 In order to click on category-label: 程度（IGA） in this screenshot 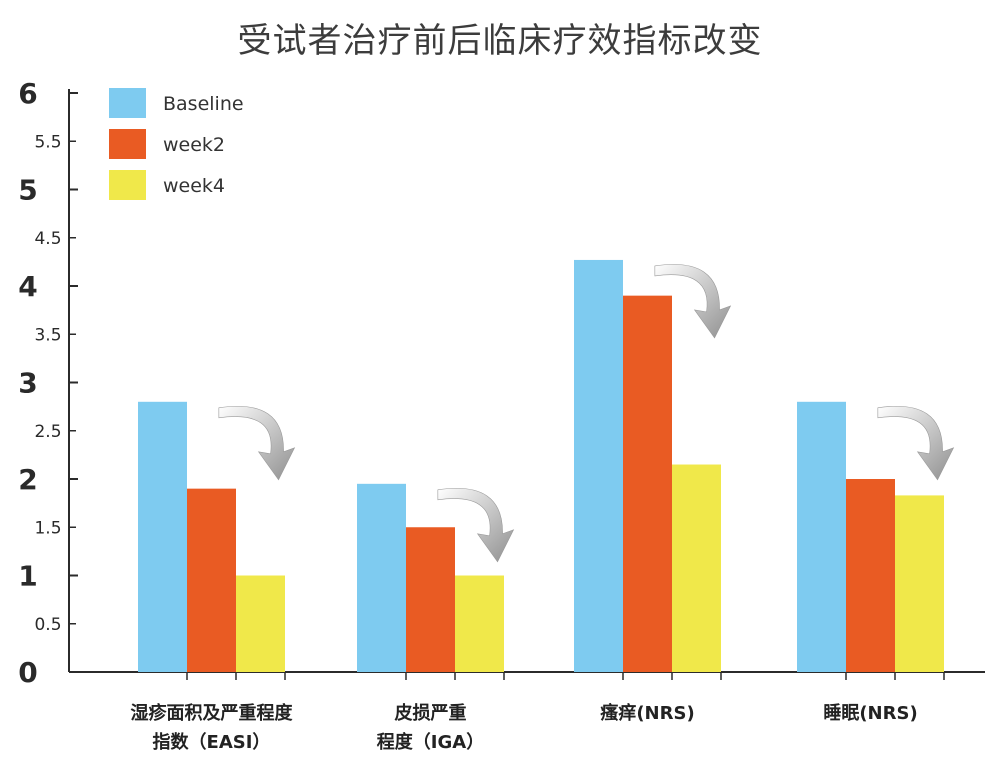, I will do `click(430, 742)`.